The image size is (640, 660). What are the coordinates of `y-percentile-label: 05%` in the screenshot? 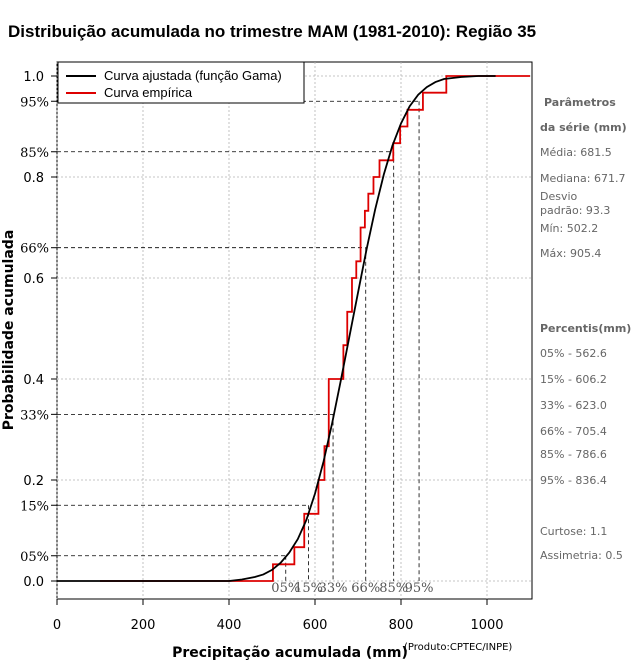 It's located at (34, 557).